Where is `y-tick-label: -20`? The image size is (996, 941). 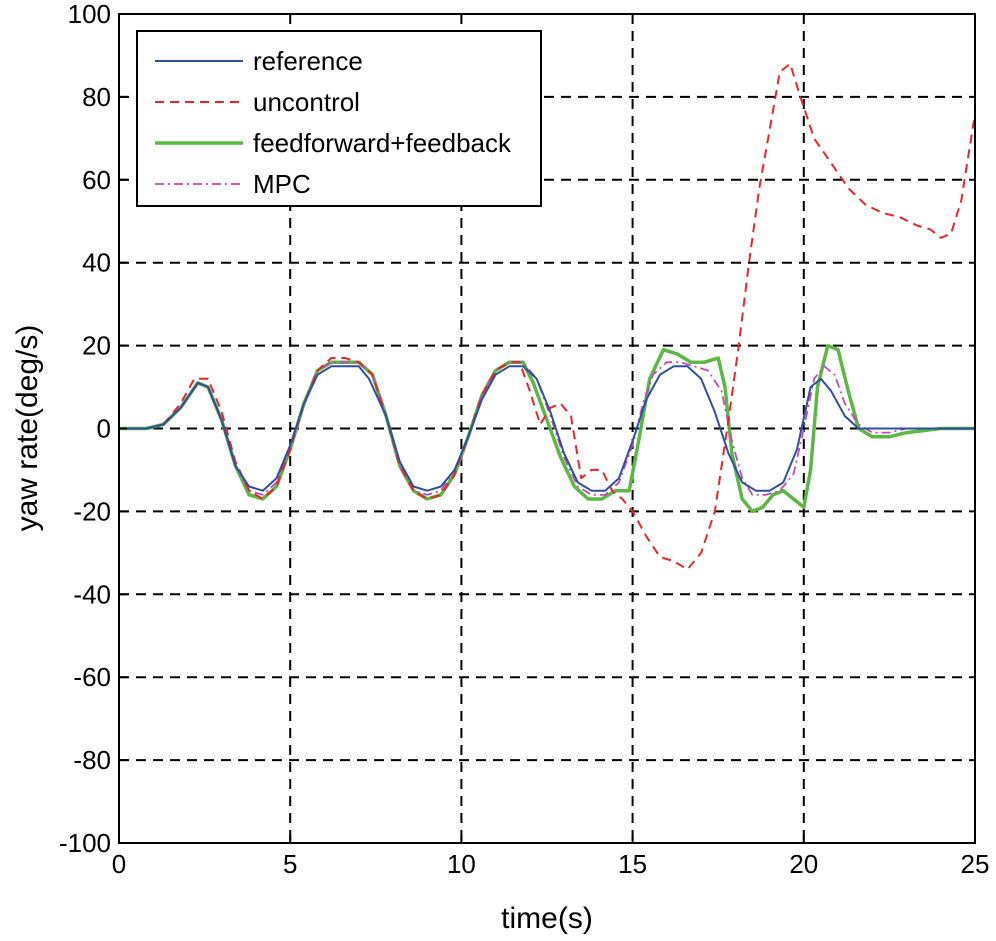
y-tick-label: -20 is located at coordinates (92, 511).